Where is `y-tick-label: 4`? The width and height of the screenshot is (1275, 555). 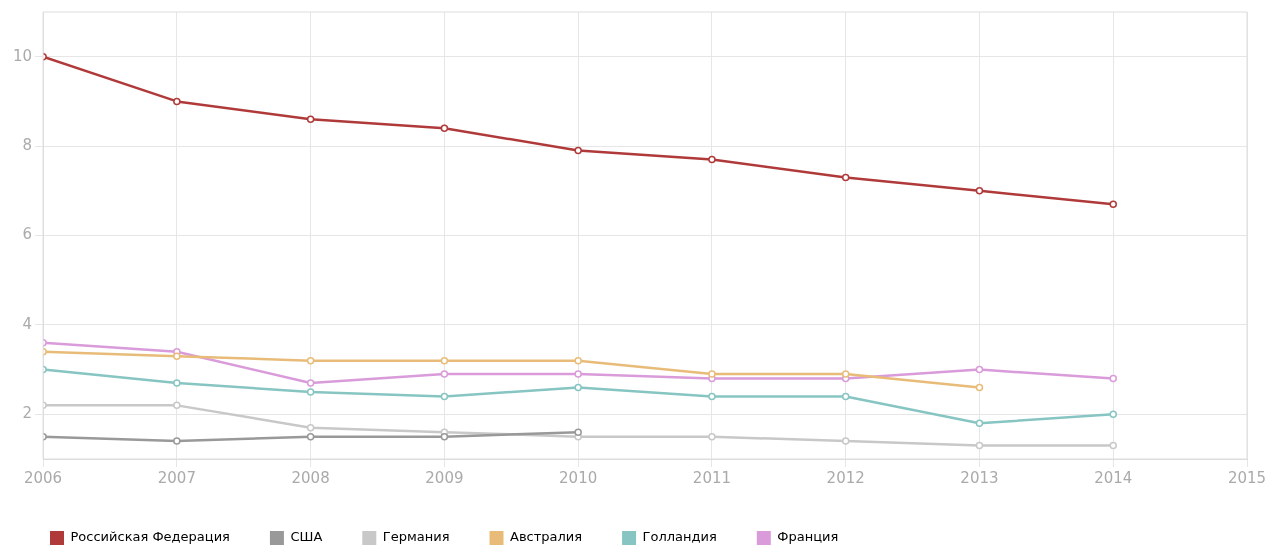 y-tick-label: 4 is located at coordinates (27, 323).